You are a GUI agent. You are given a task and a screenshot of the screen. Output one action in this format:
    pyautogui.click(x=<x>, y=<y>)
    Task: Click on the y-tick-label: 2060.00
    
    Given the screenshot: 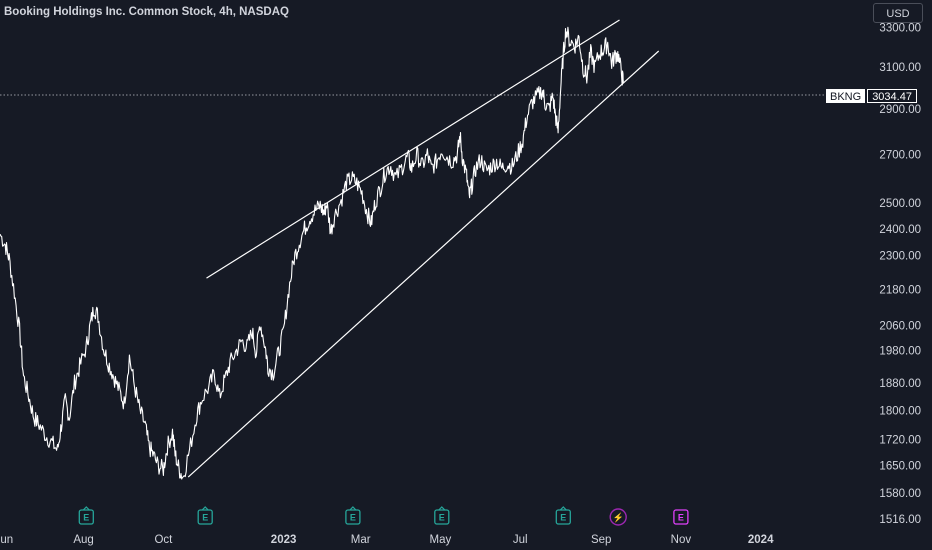 What is the action you would take?
    pyautogui.click(x=900, y=326)
    